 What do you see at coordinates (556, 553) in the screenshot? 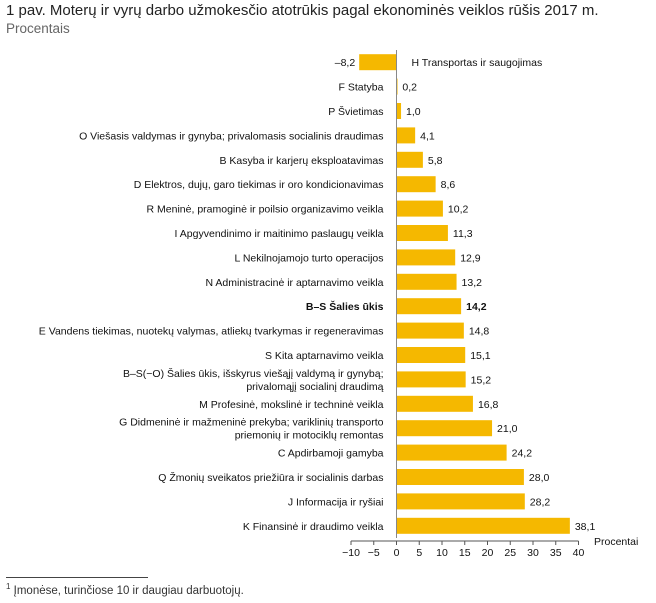
I see `x-tick-label: 35` at bounding box center [556, 553].